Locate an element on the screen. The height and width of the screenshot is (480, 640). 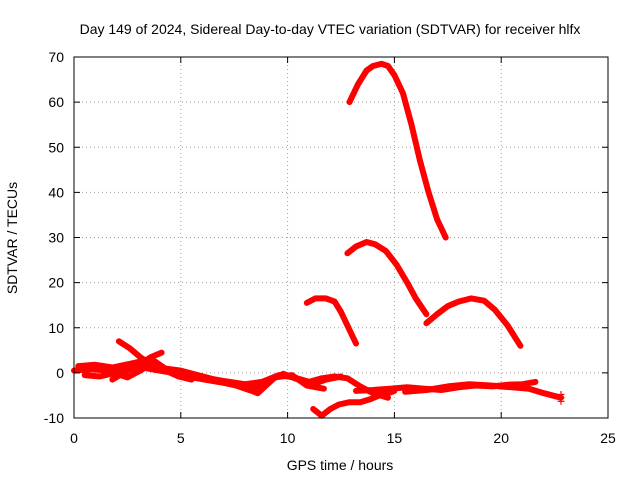
series-arc-high-peak is located at coordinates (397, 150).